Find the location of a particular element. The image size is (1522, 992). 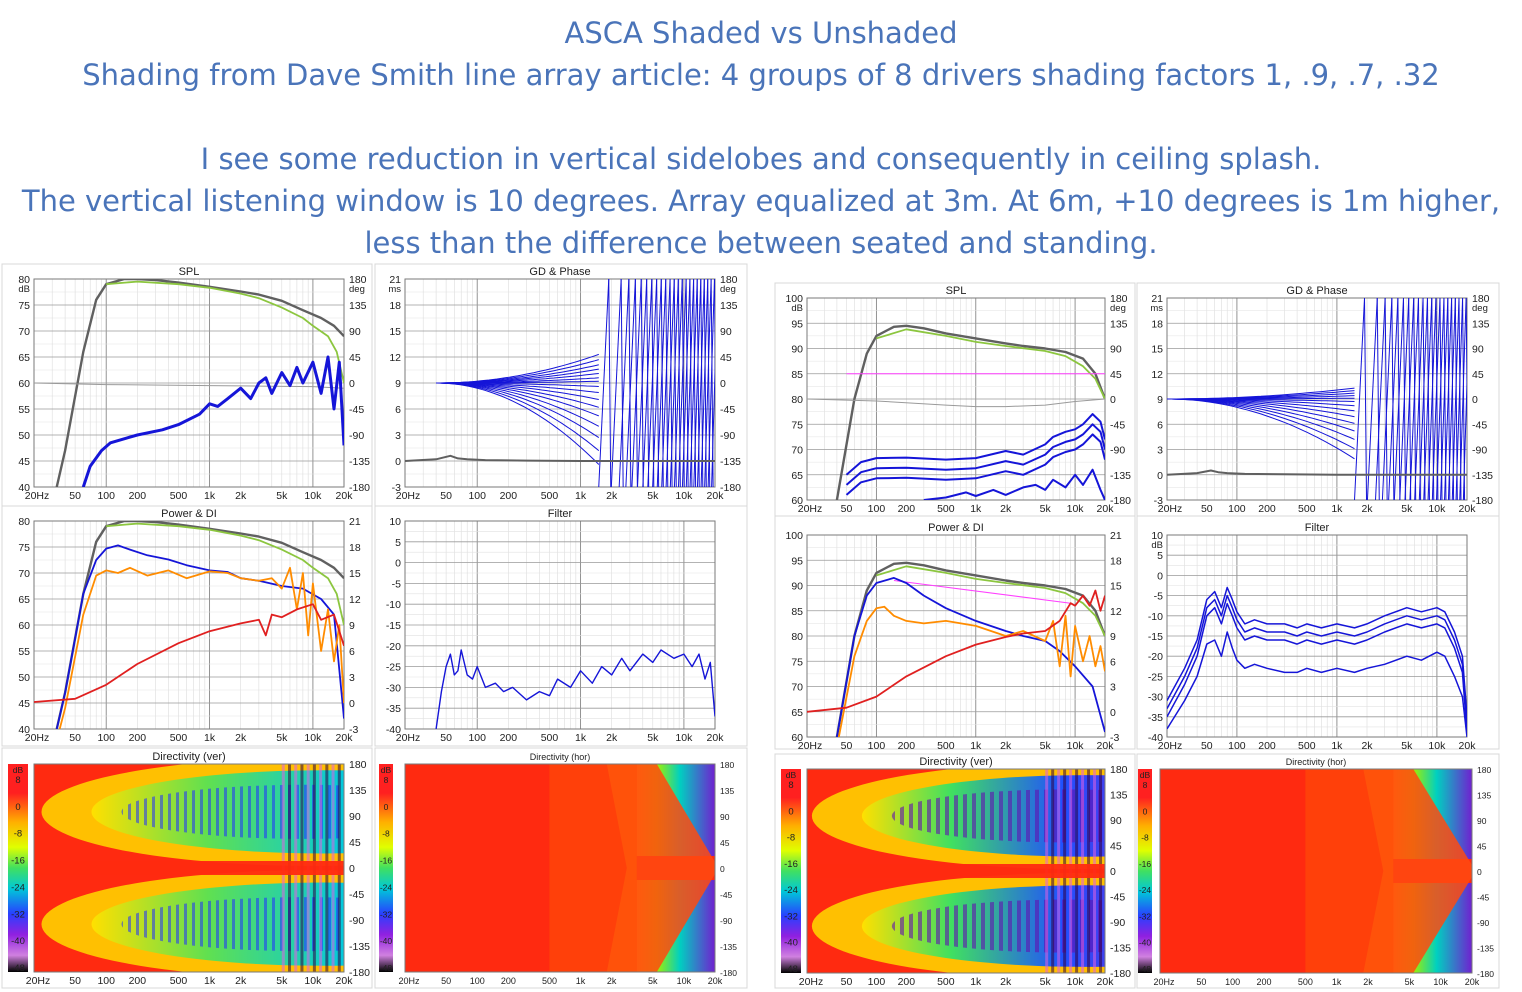

y2-tick-label: -180 is located at coordinates (1482, 501).